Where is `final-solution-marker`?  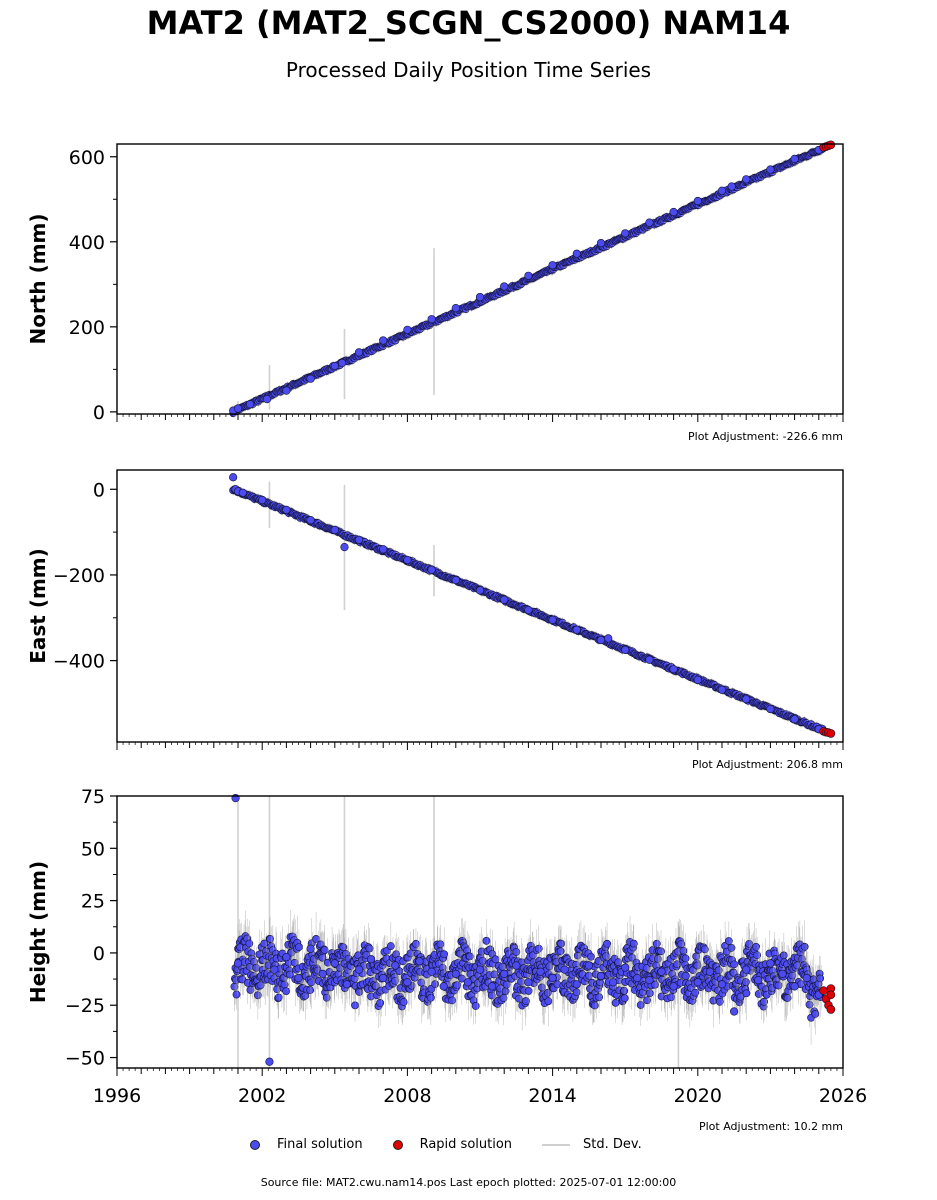
final-solution-marker is located at coordinates (255, 1144).